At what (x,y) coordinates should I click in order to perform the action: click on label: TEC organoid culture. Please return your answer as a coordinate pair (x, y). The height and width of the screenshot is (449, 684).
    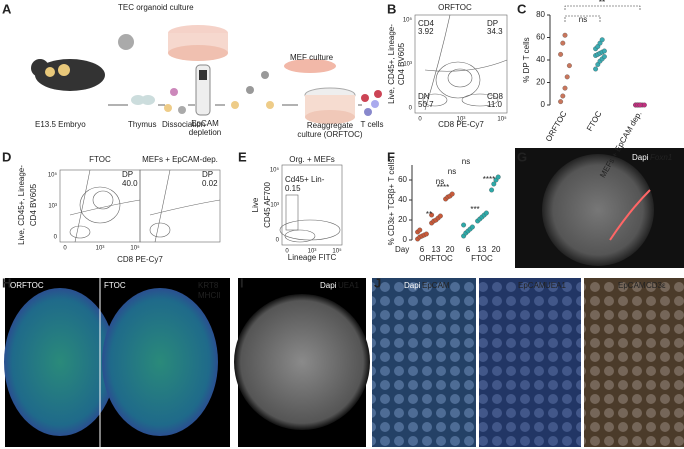
    Looking at the image, I should click on (156, 7).